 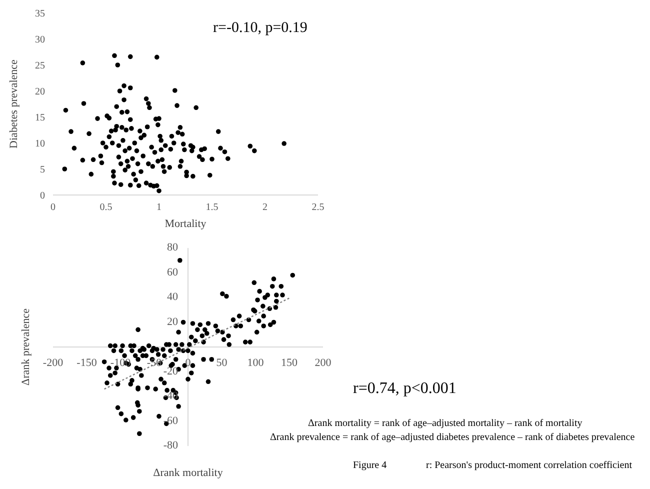 What do you see at coordinates (255, 363) in the screenshot?
I see `x-tick-label: 100` at bounding box center [255, 363].